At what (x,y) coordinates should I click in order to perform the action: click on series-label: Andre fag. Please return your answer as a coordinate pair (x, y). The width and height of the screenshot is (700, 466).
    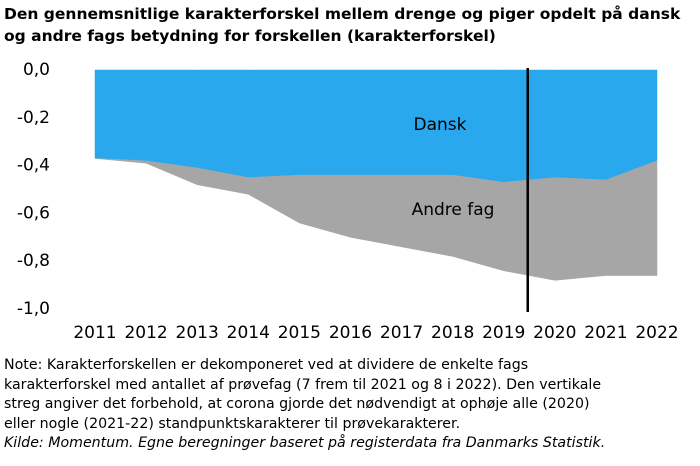
    Looking at the image, I should click on (453, 210).